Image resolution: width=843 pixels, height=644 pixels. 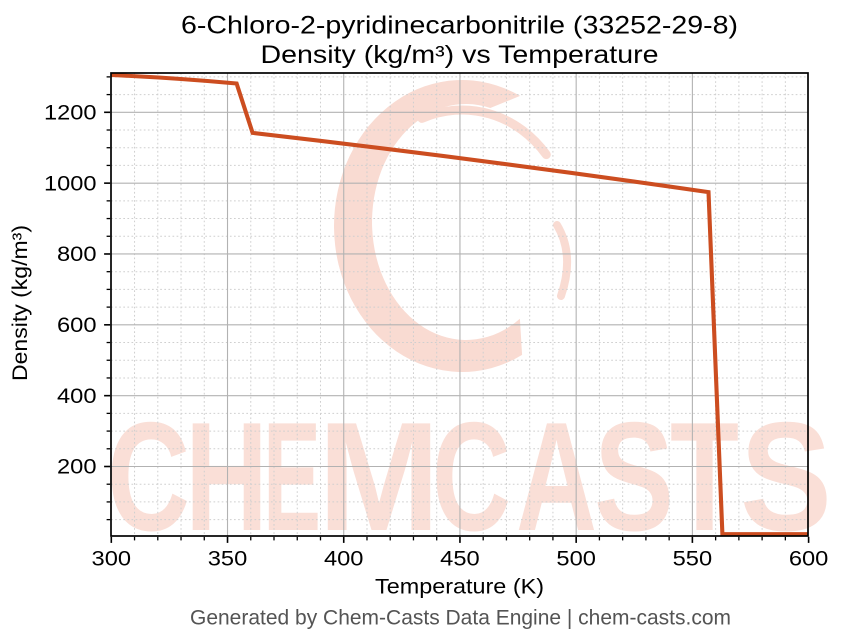 I want to click on svg-text: M, so click(x=379, y=476).